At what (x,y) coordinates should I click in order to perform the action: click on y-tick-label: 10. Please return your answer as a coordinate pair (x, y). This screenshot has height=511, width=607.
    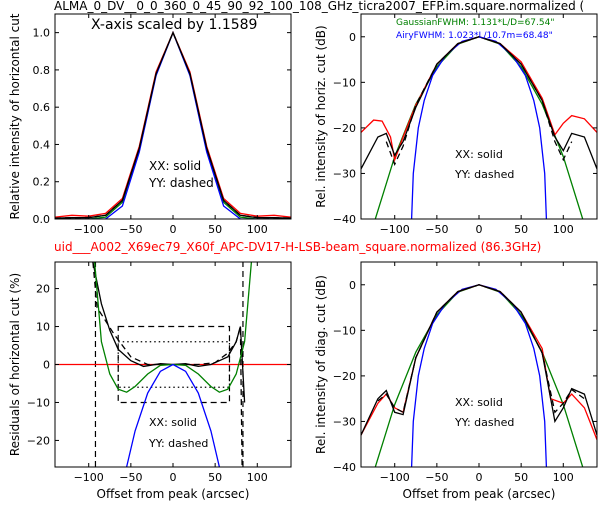
    Looking at the image, I should click on (43, 327).